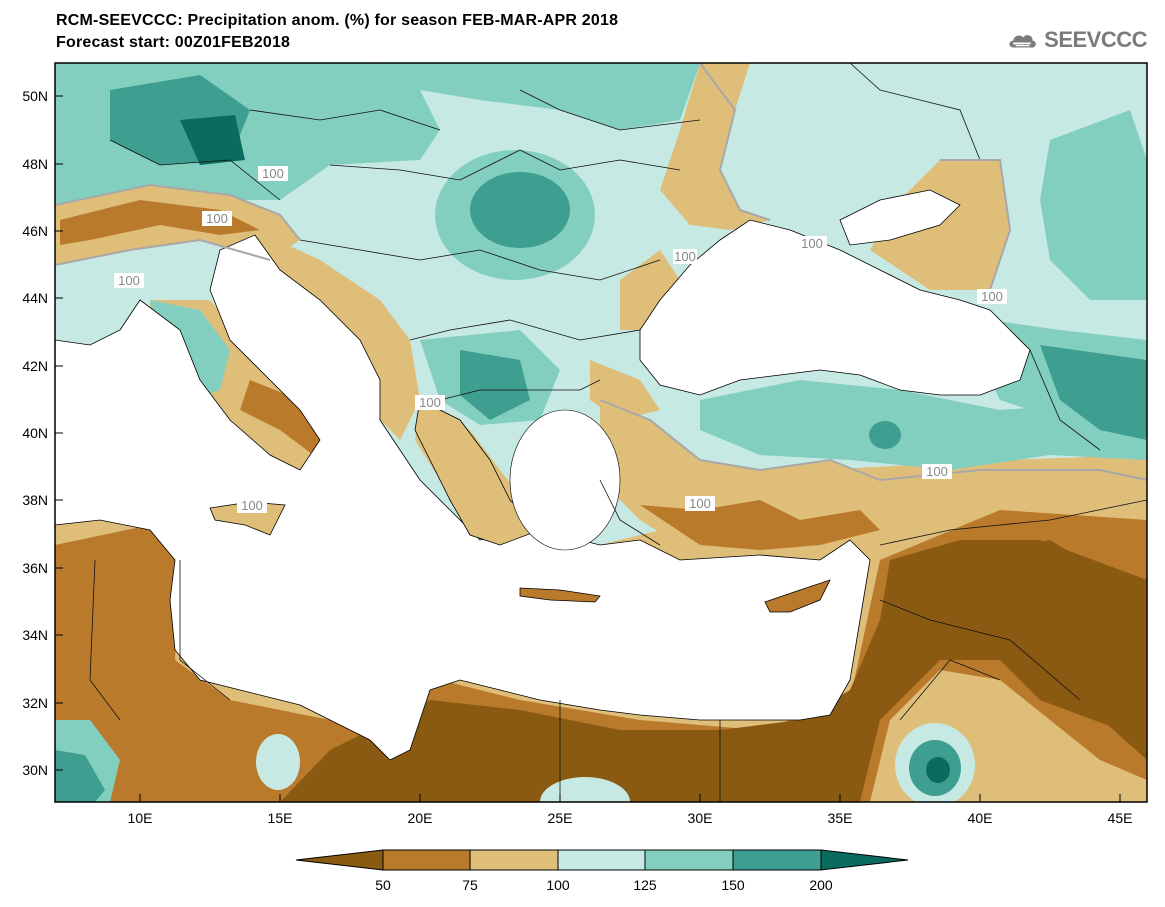 The width and height of the screenshot is (1165, 907). What do you see at coordinates (873, 472) in the screenshot?
I see `anomaly-region-anatolia-tan` at bounding box center [873, 472].